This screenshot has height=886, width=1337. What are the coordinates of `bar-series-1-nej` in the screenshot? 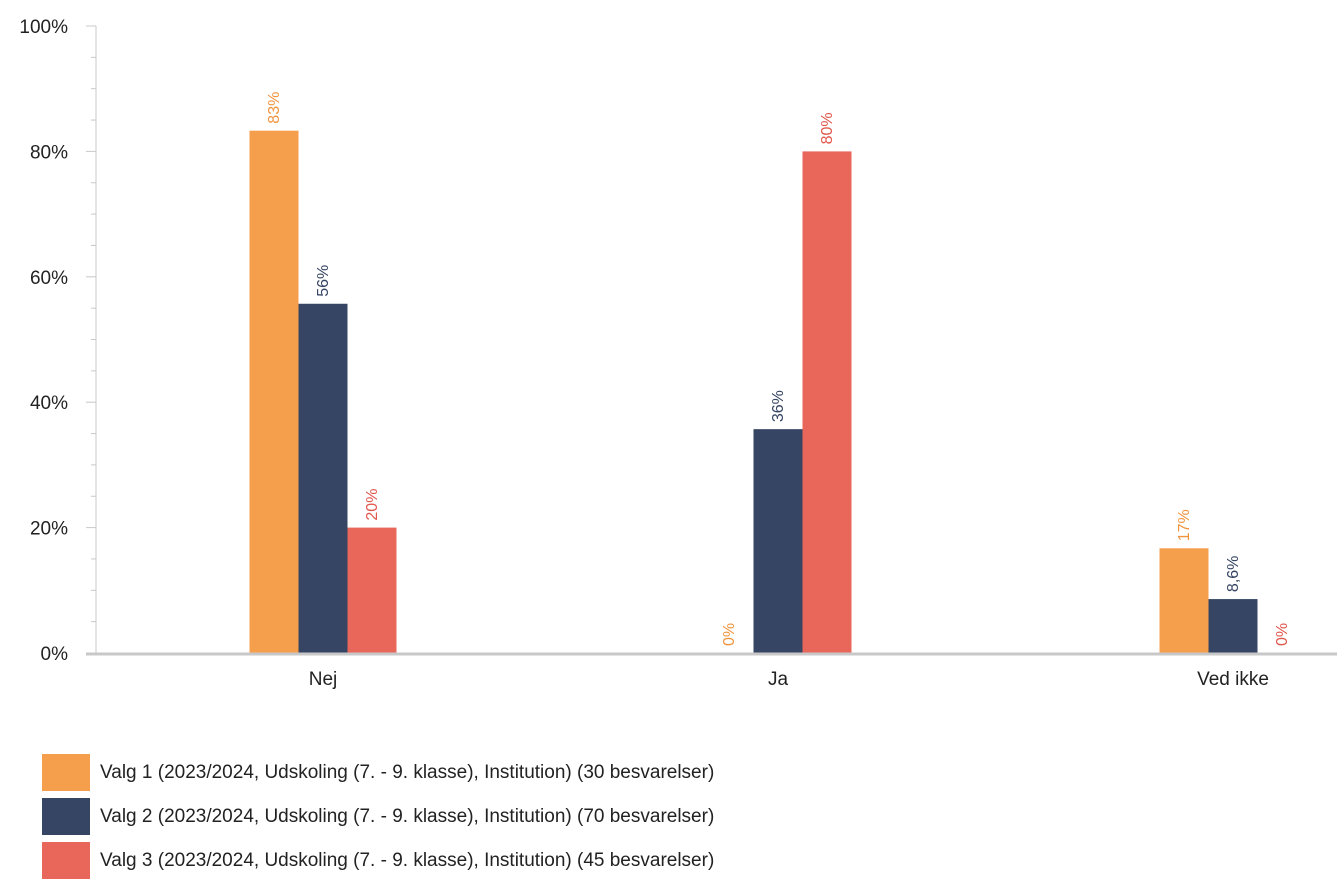 It's located at (274, 392).